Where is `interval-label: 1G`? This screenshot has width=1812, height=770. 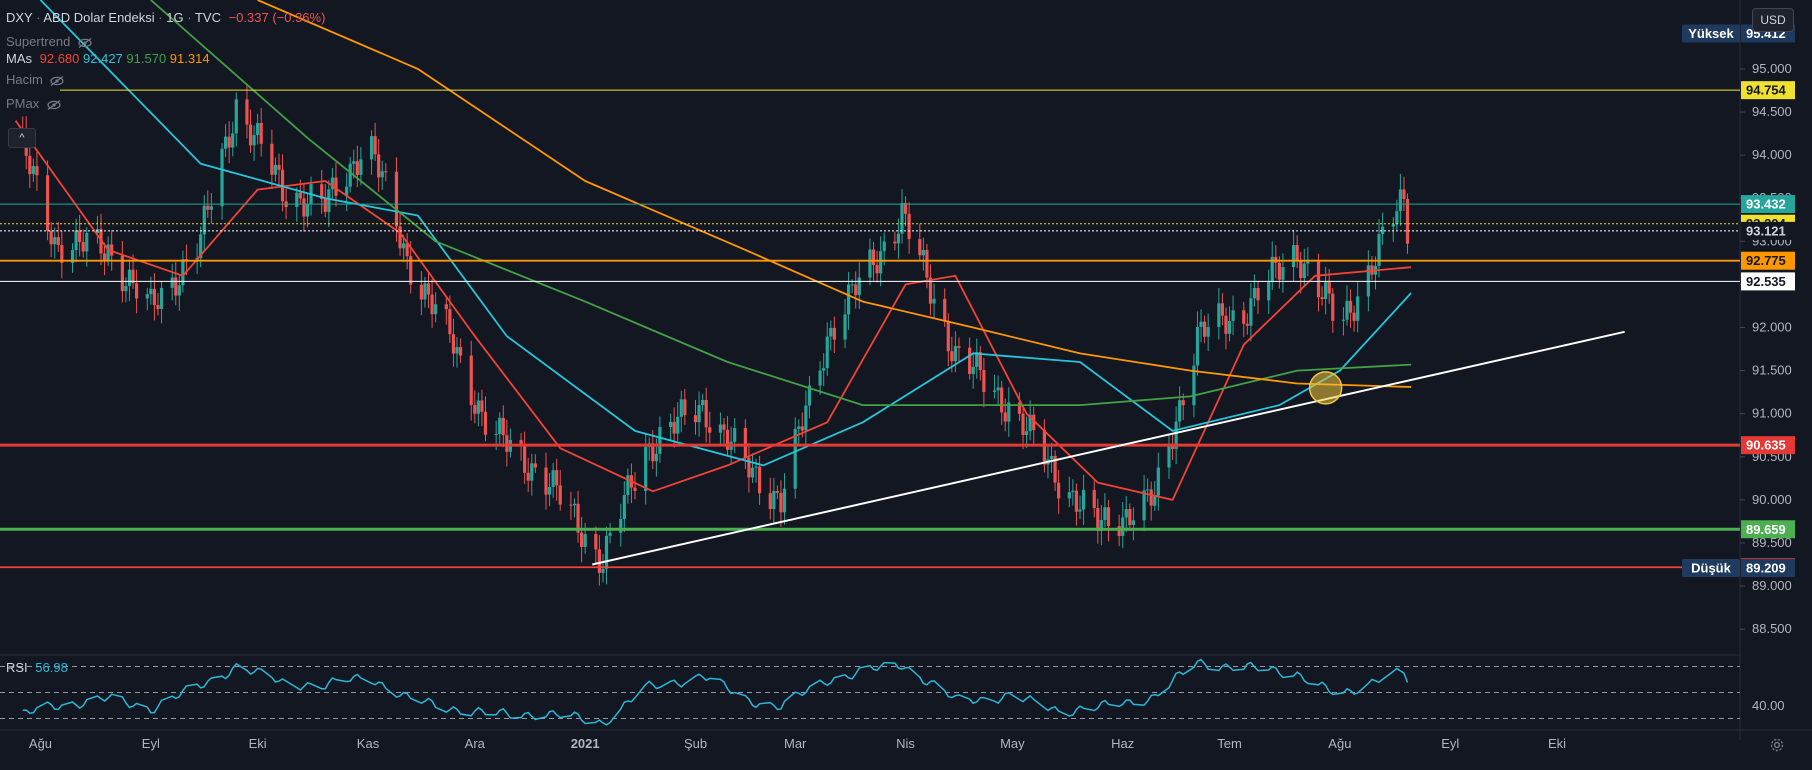
interval-label: 1G is located at coordinates (175, 17).